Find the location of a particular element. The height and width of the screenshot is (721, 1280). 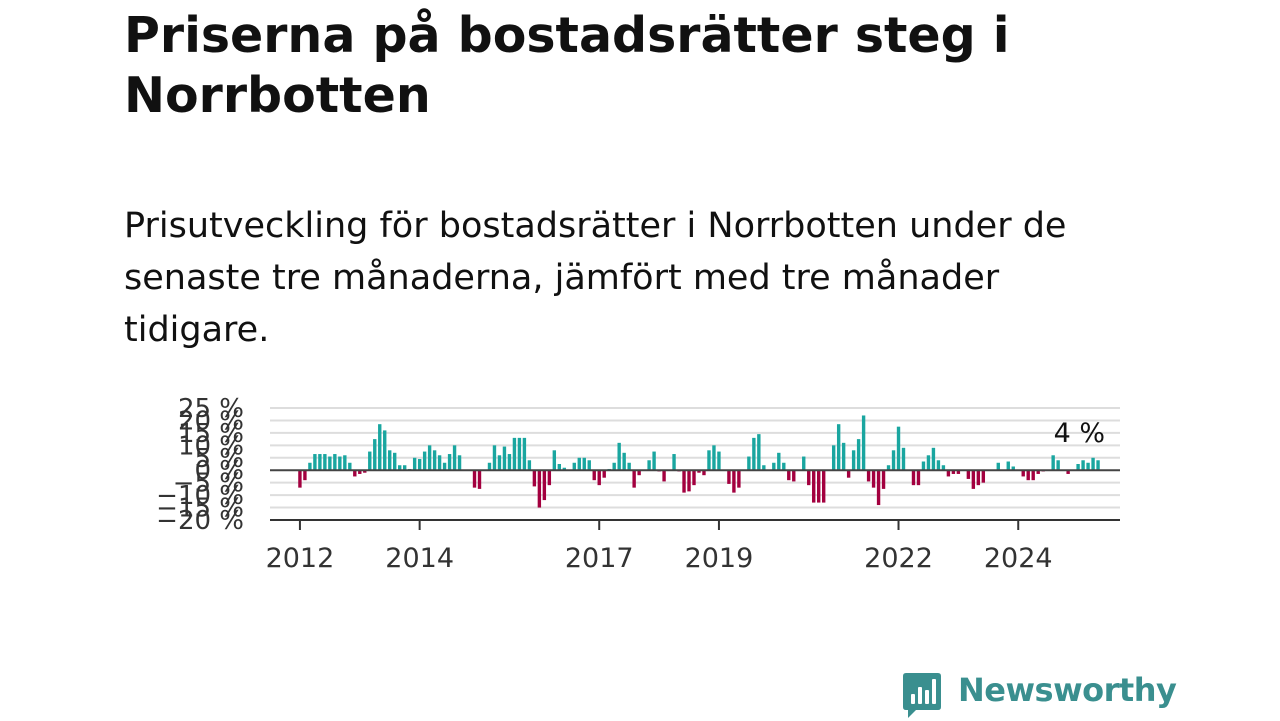

y-tick-label: 25 % is located at coordinates (211, 409).